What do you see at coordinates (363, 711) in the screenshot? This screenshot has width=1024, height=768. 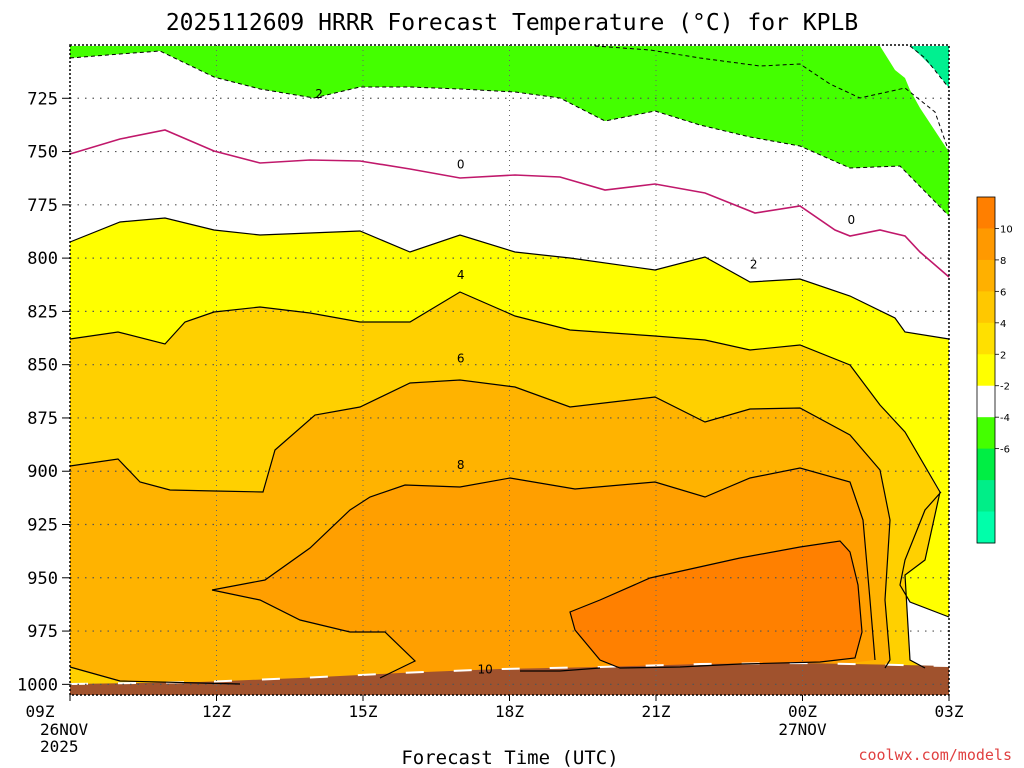 I see `x-tick-label: 15Z` at bounding box center [363, 711].